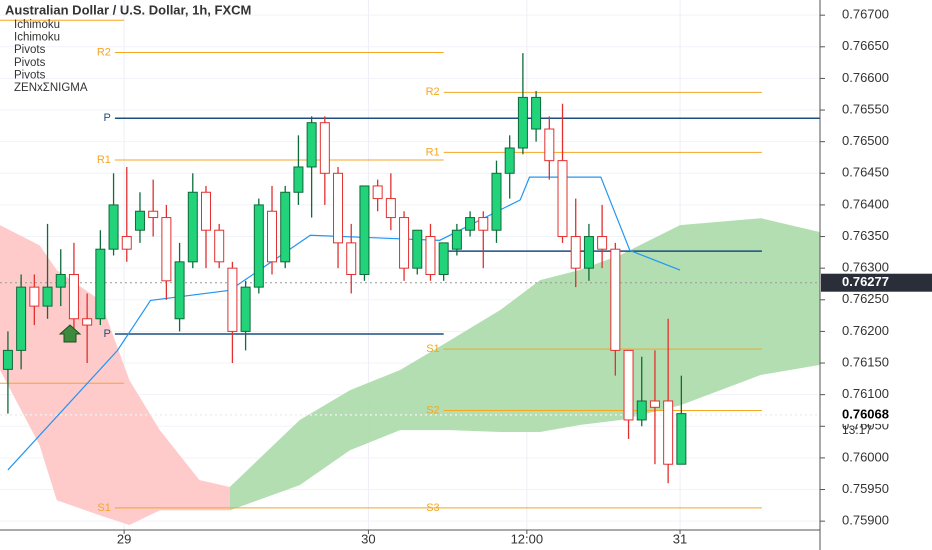 The width and height of the screenshot is (932, 550). What do you see at coordinates (857, 430) in the screenshot?
I see `countdown-label: 13:17` at bounding box center [857, 430].